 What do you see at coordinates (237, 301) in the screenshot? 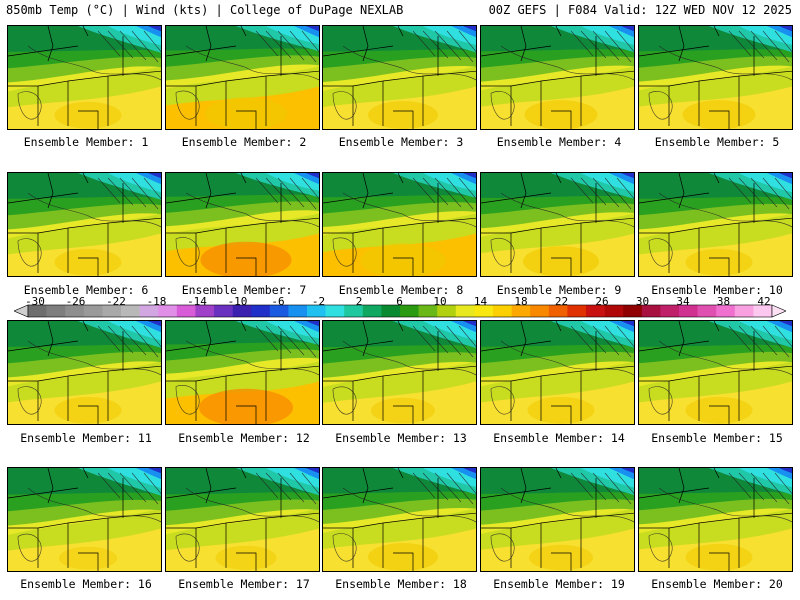
I see `colorbar-tick-label: -10` at bounding box center [237, 301].